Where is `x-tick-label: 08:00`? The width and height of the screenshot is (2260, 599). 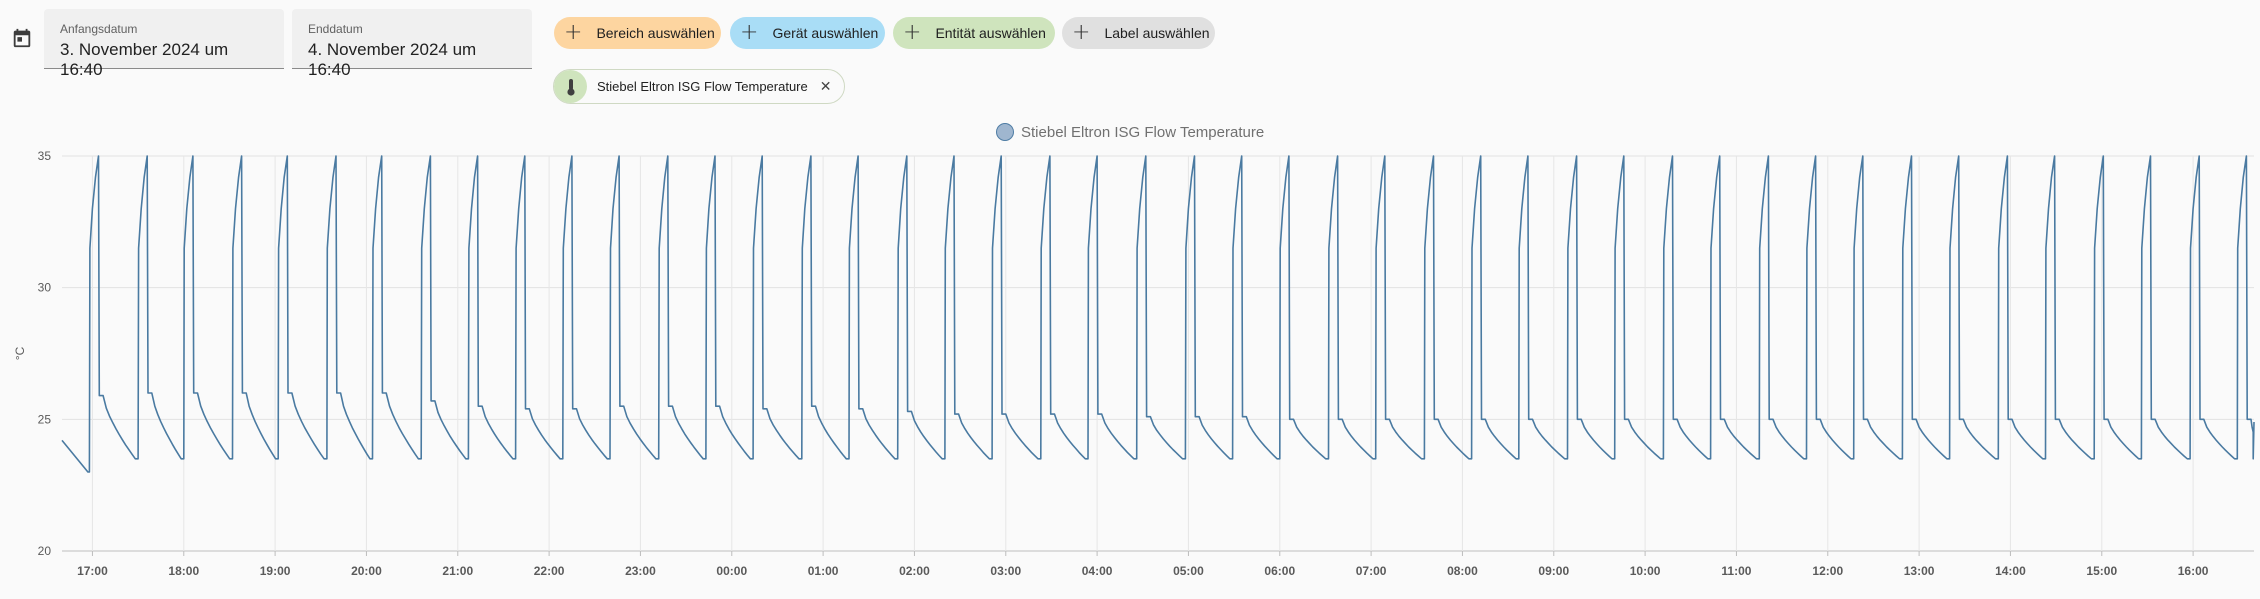 x-tick-label: 08:00 is located at coordinates (1462, 571).